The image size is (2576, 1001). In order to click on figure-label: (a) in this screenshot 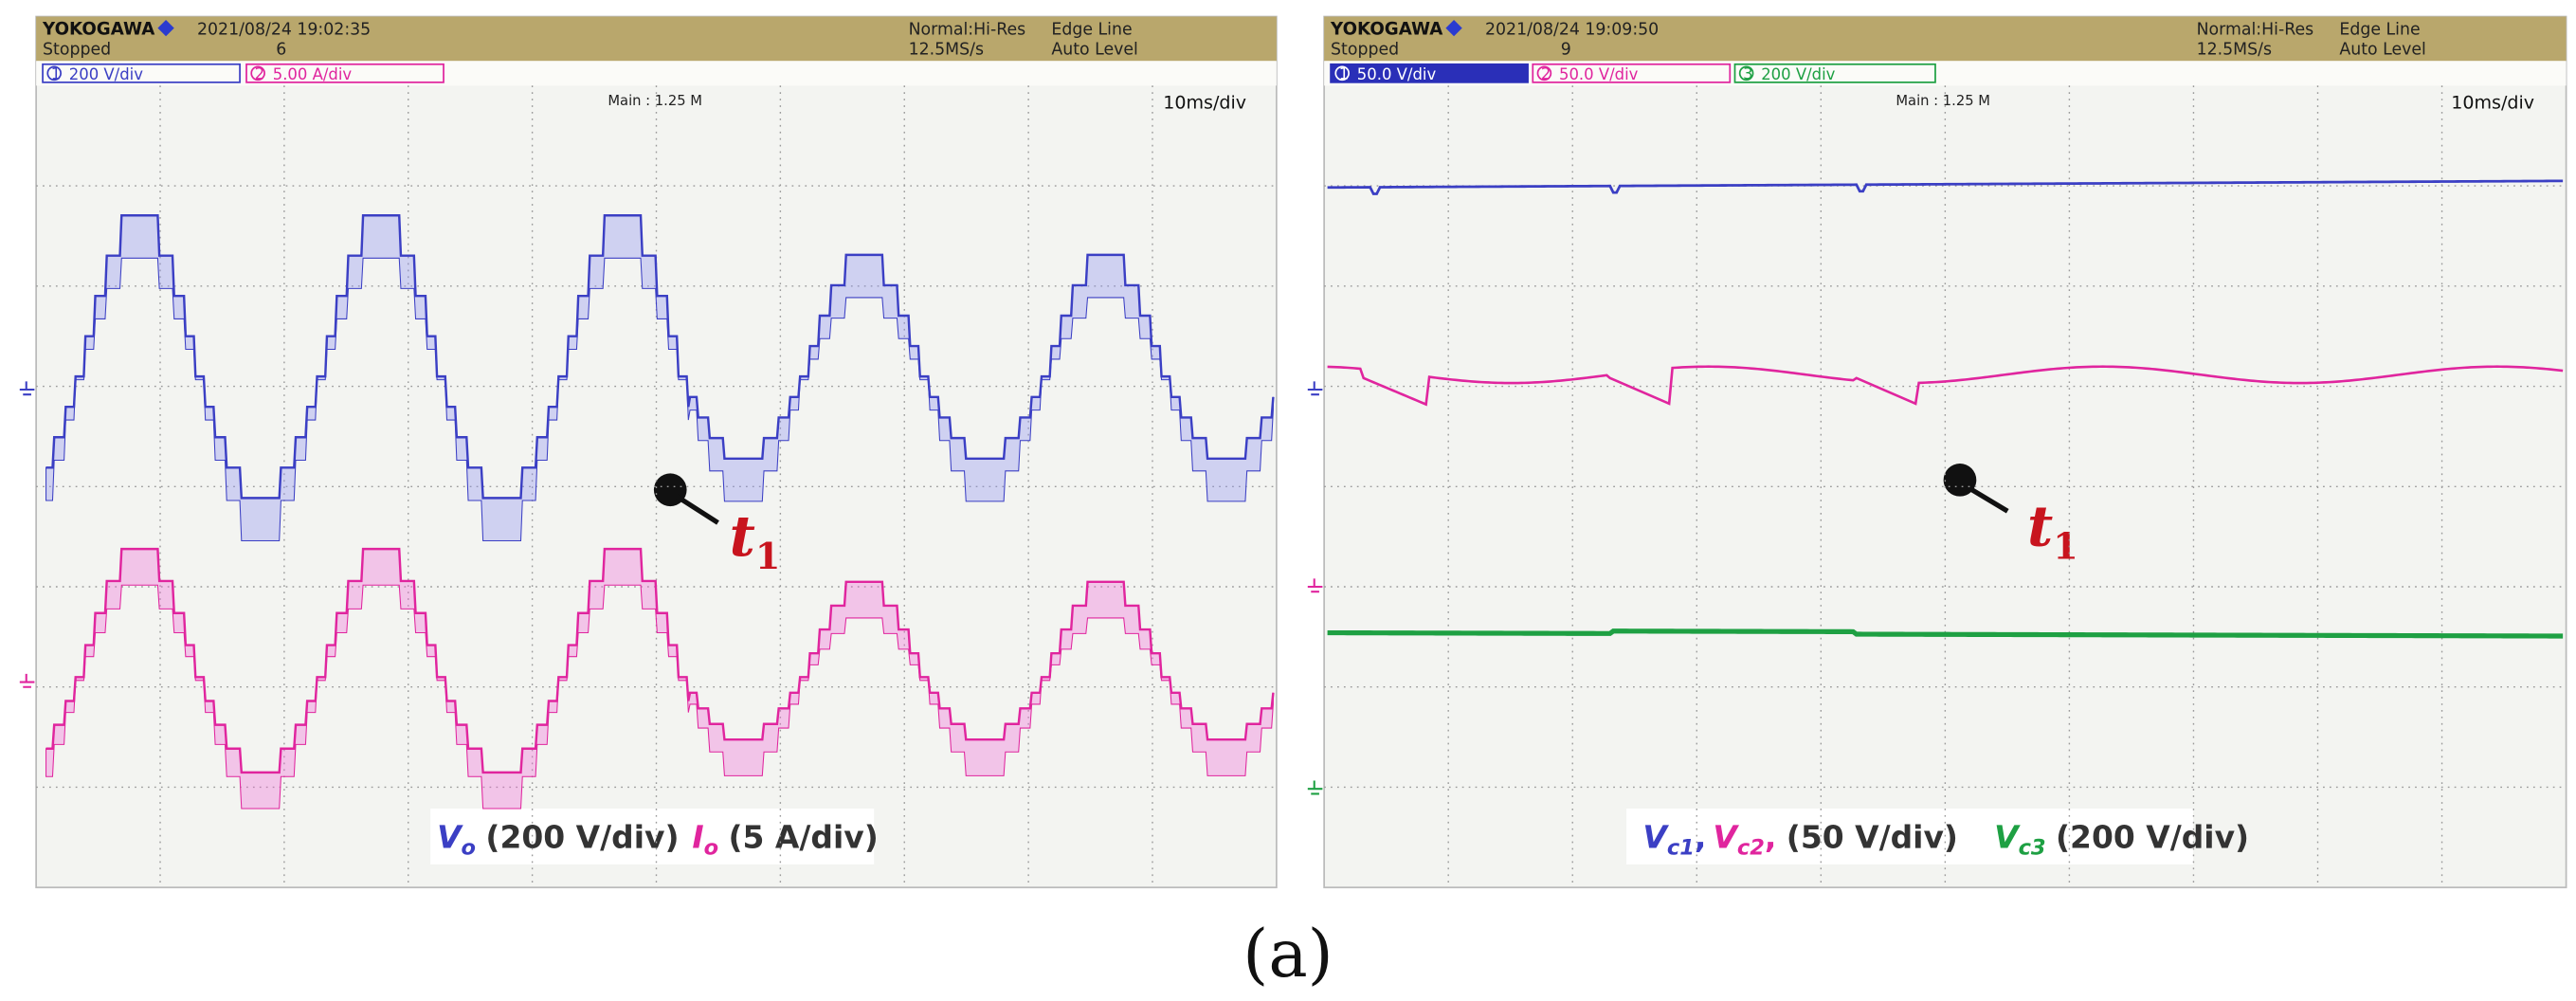, I will do `click(1288, 954)`.